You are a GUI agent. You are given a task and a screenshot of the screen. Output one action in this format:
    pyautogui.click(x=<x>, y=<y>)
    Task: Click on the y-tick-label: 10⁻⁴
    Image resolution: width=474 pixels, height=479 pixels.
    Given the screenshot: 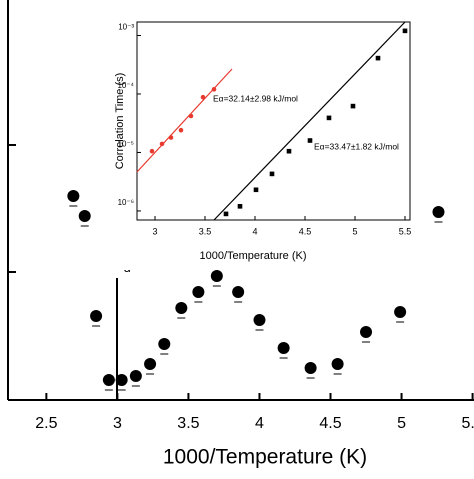 What is the action you would take?
    pyautogui.click(x=125, y=85)
    